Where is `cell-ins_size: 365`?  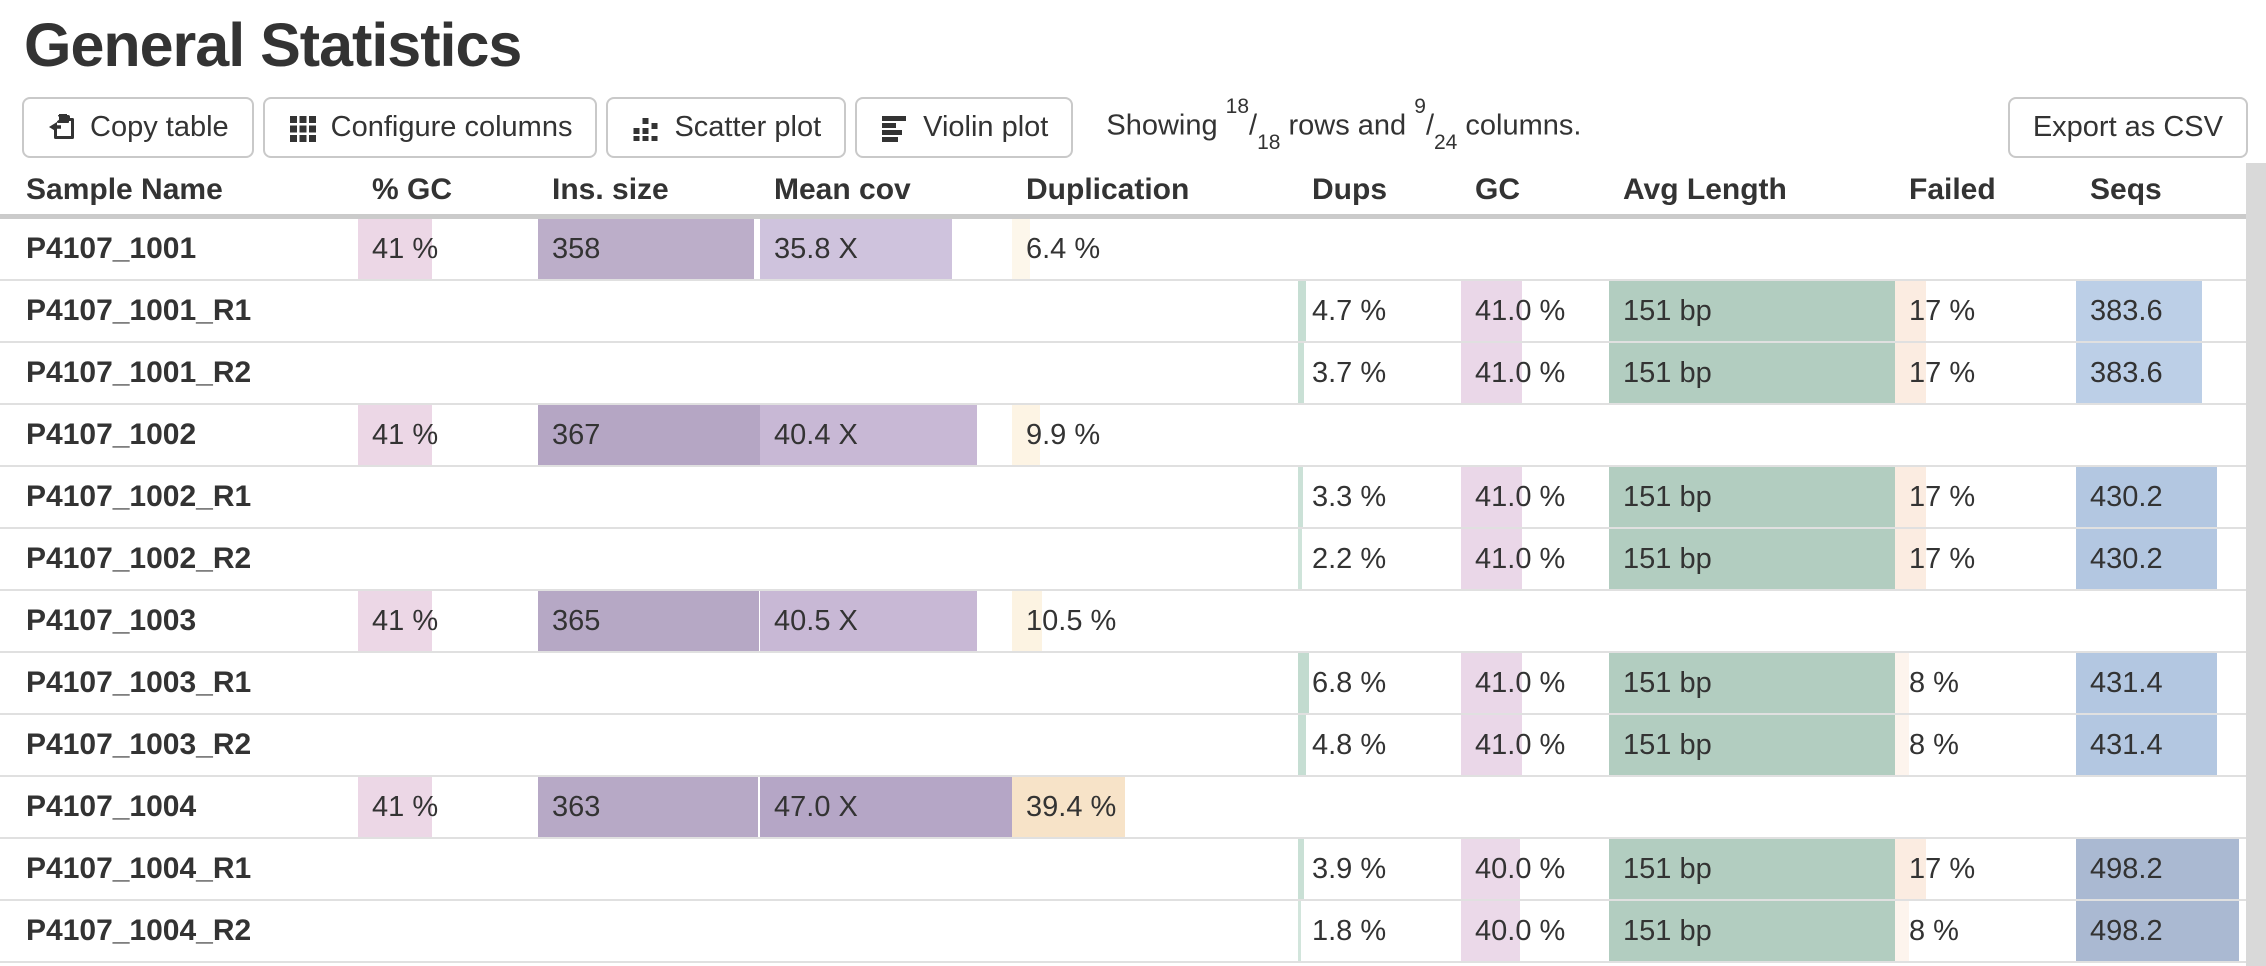
cell-ins_size: 365 is located at coordinates (649, 621).